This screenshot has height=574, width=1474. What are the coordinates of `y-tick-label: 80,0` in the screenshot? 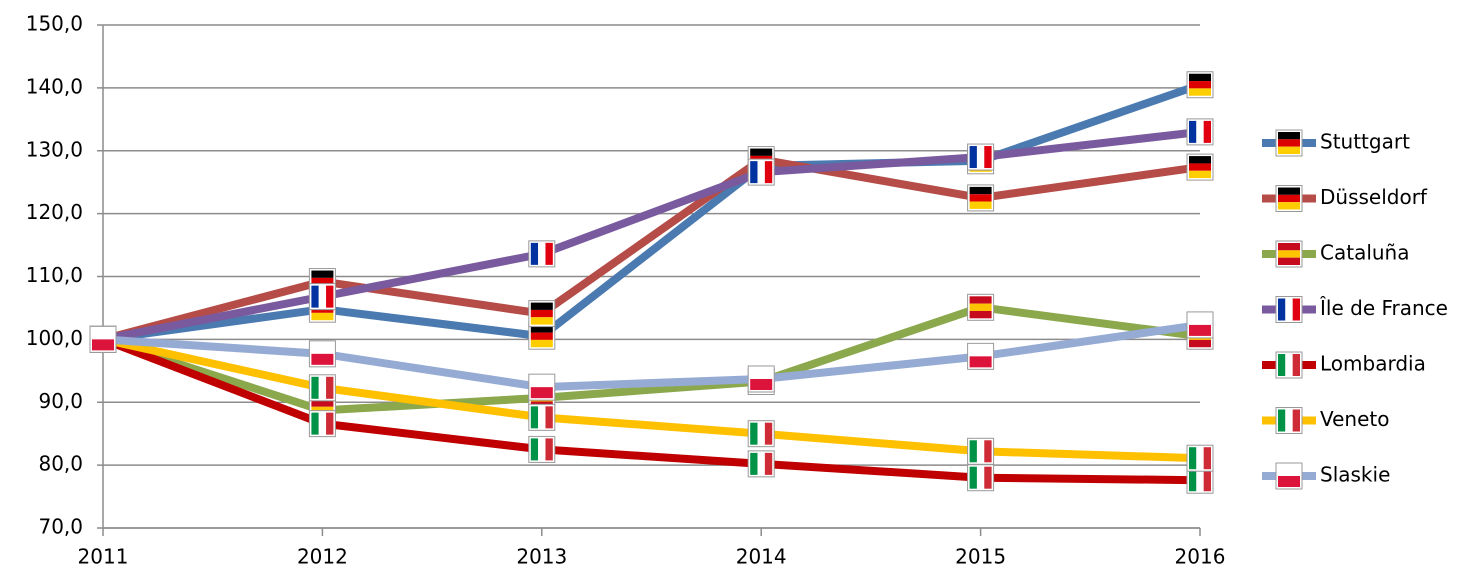 It's located at (60, 464).